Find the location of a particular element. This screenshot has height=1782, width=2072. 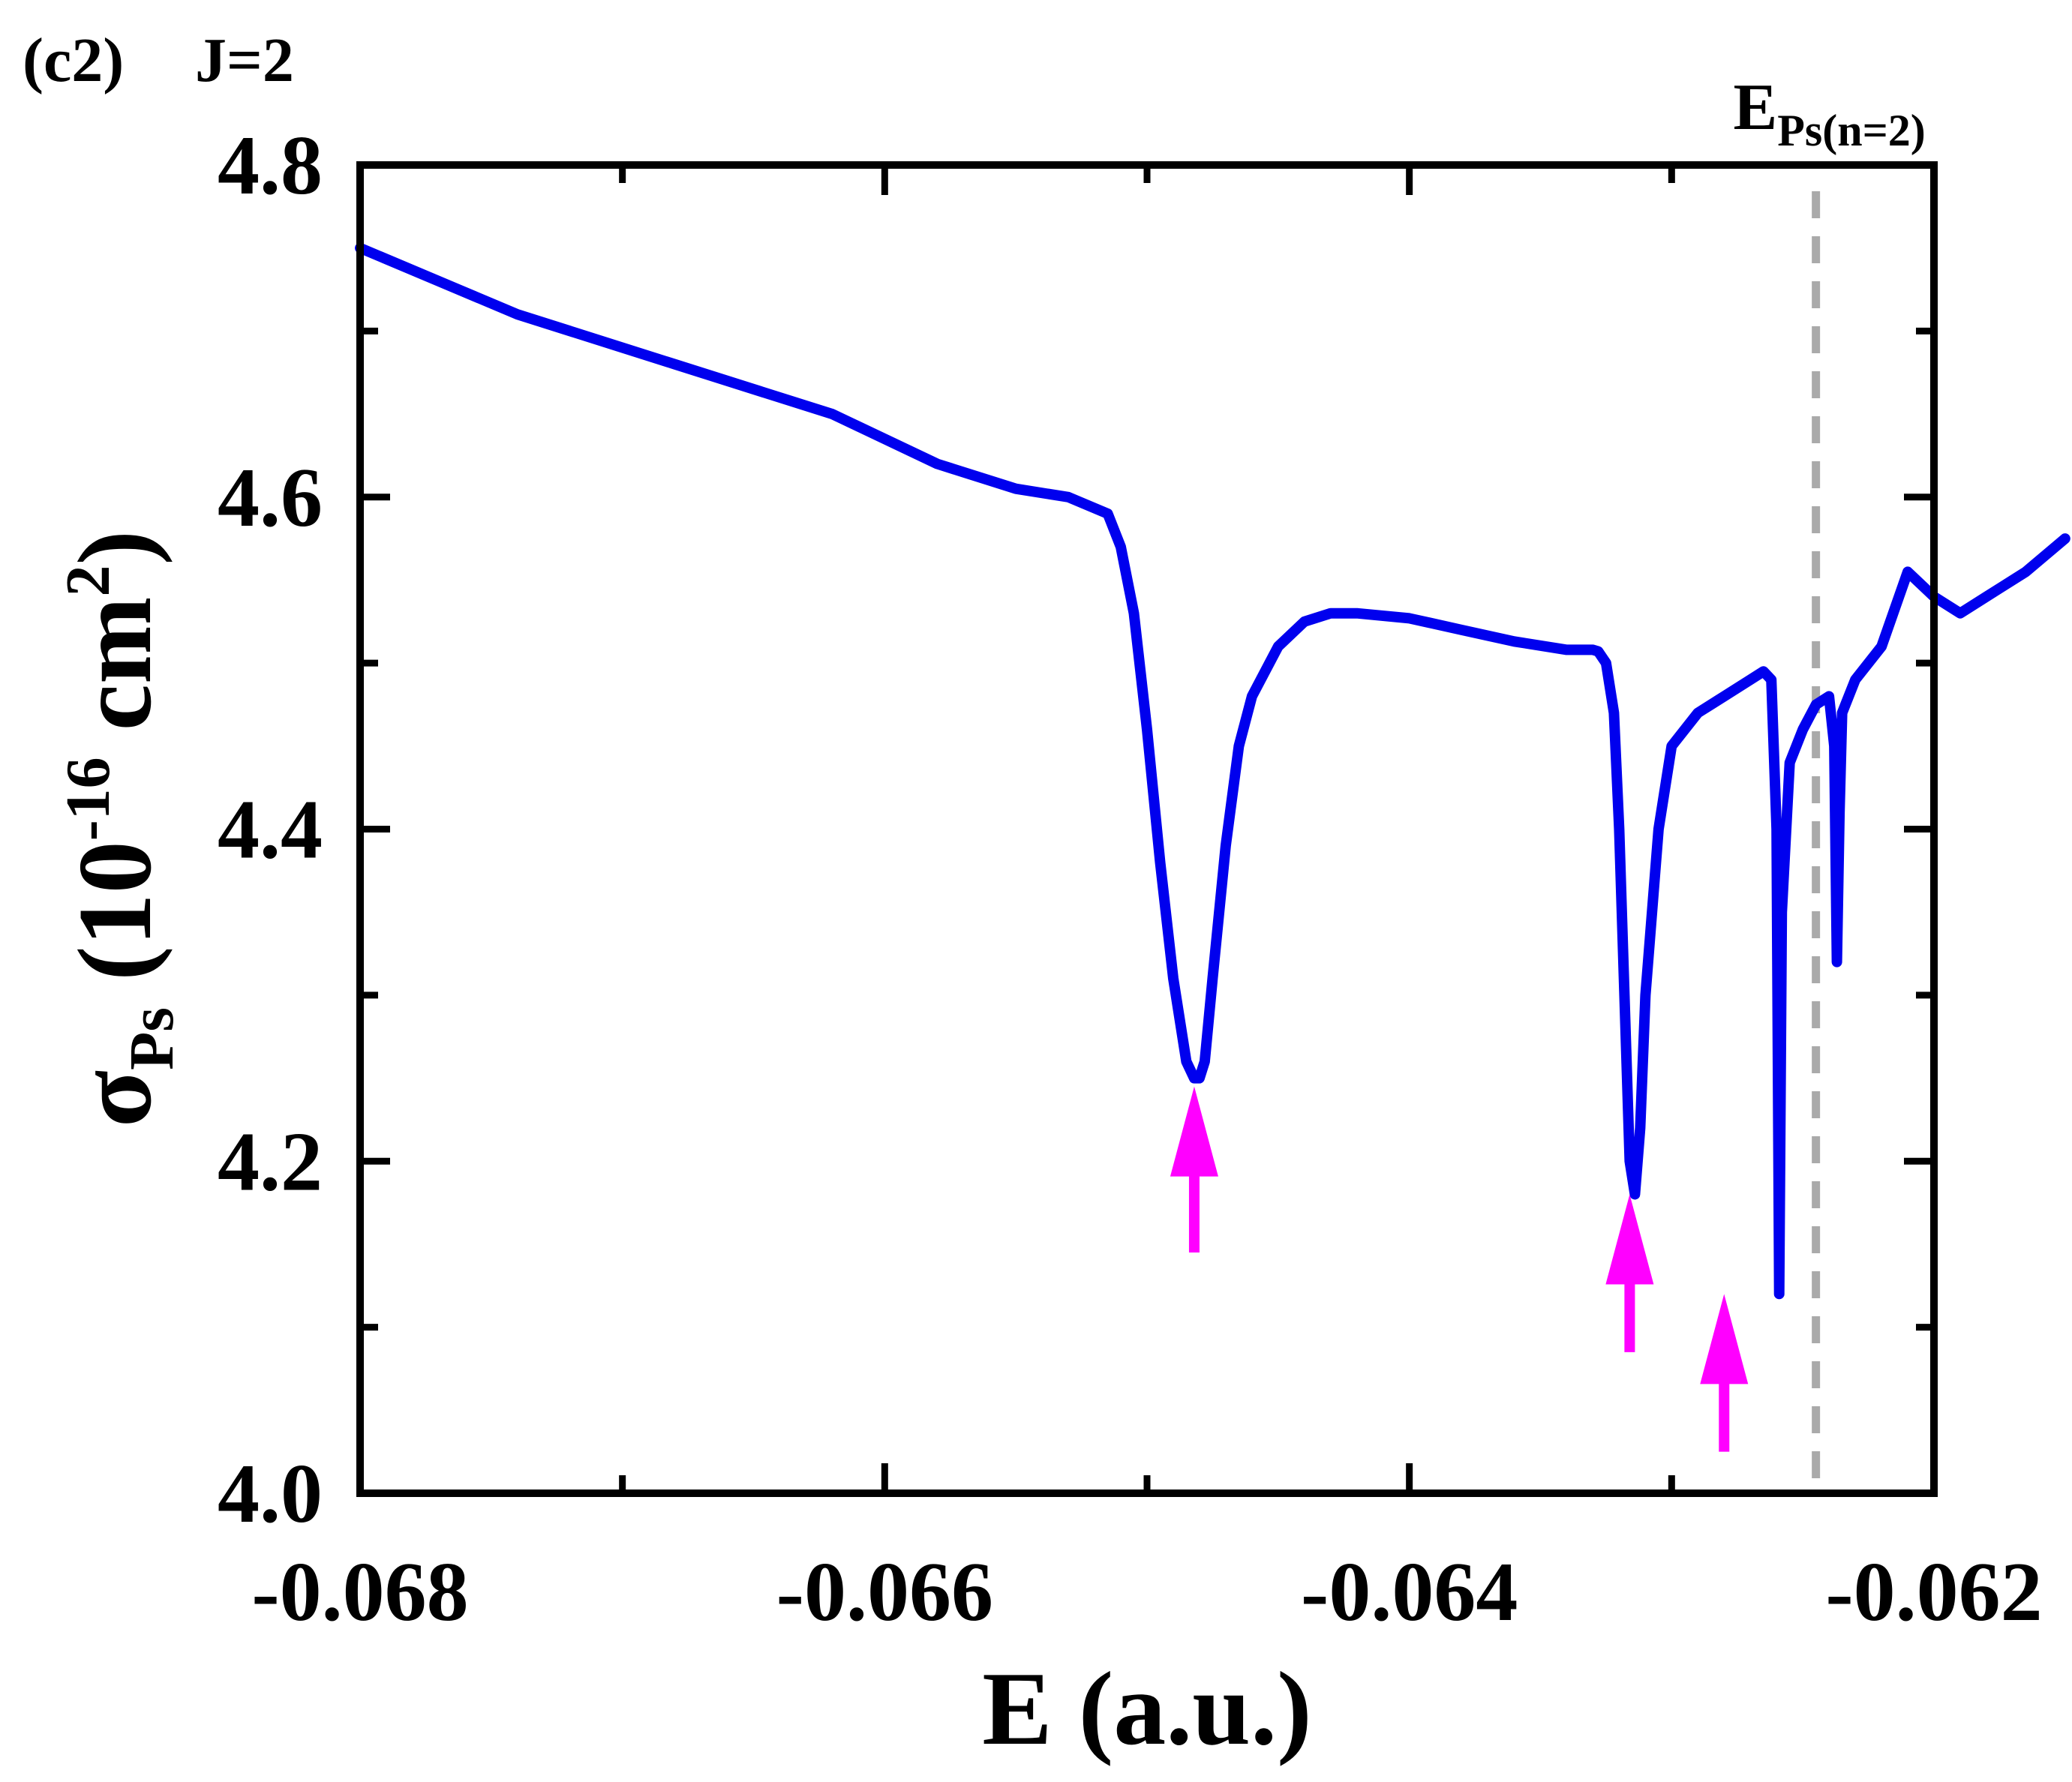

y-tick-label: 4.0 is located at coordinates (270, 1494).